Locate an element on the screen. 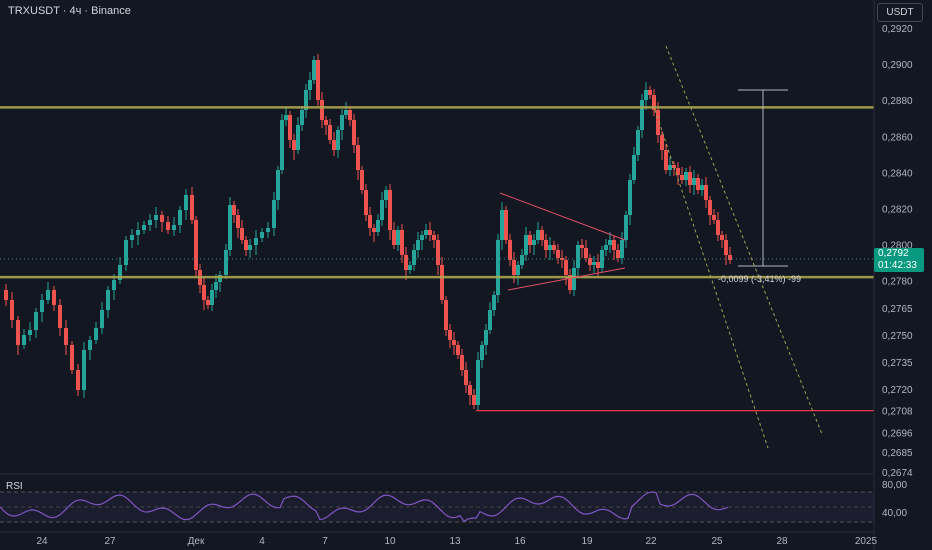  x-tick-label: 13 is located at coordinates (455, 541).